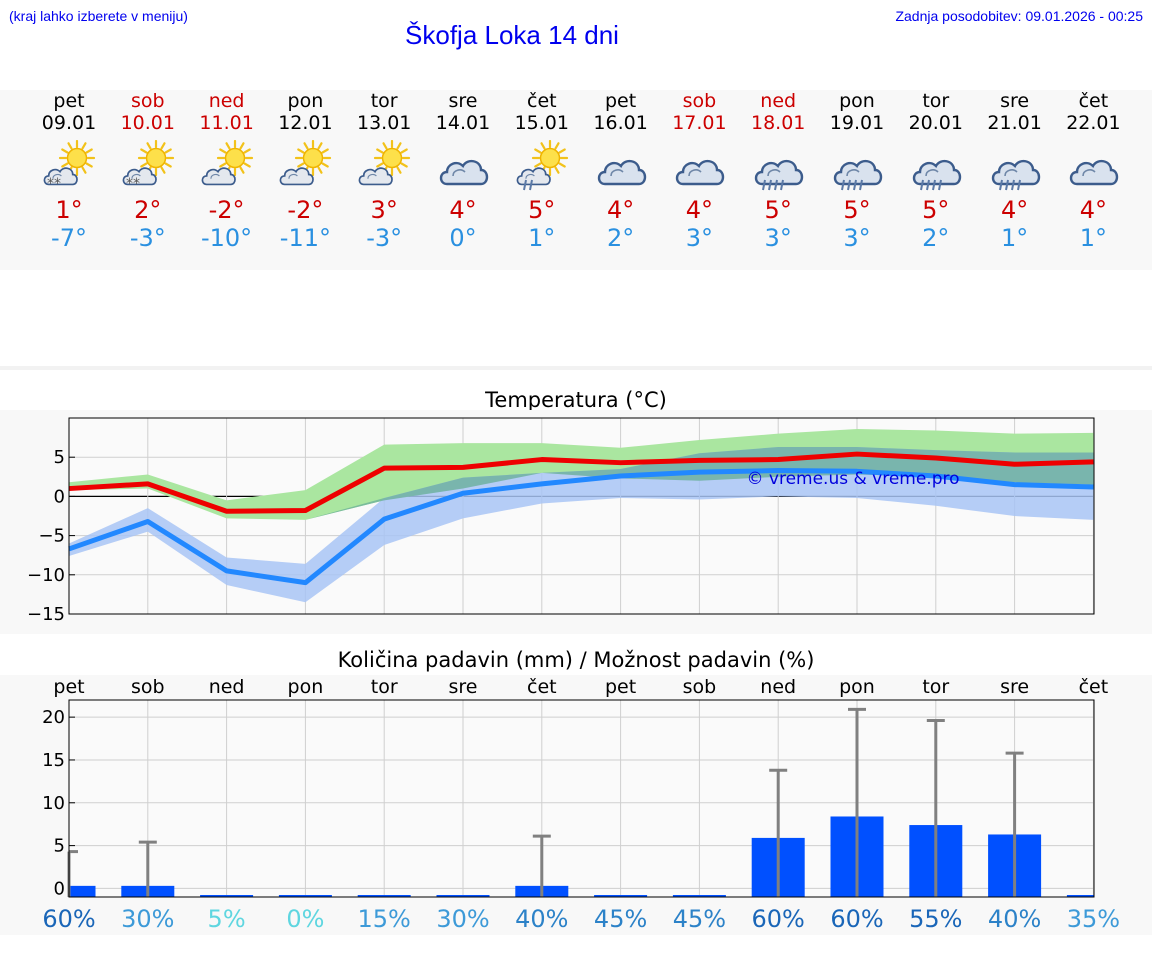 This screenshot has width=1152, height=975. What do you see at coordinates (541, 123) in the screenshot?
I see `day-date: 15.01` at bounding box center [541, 123].